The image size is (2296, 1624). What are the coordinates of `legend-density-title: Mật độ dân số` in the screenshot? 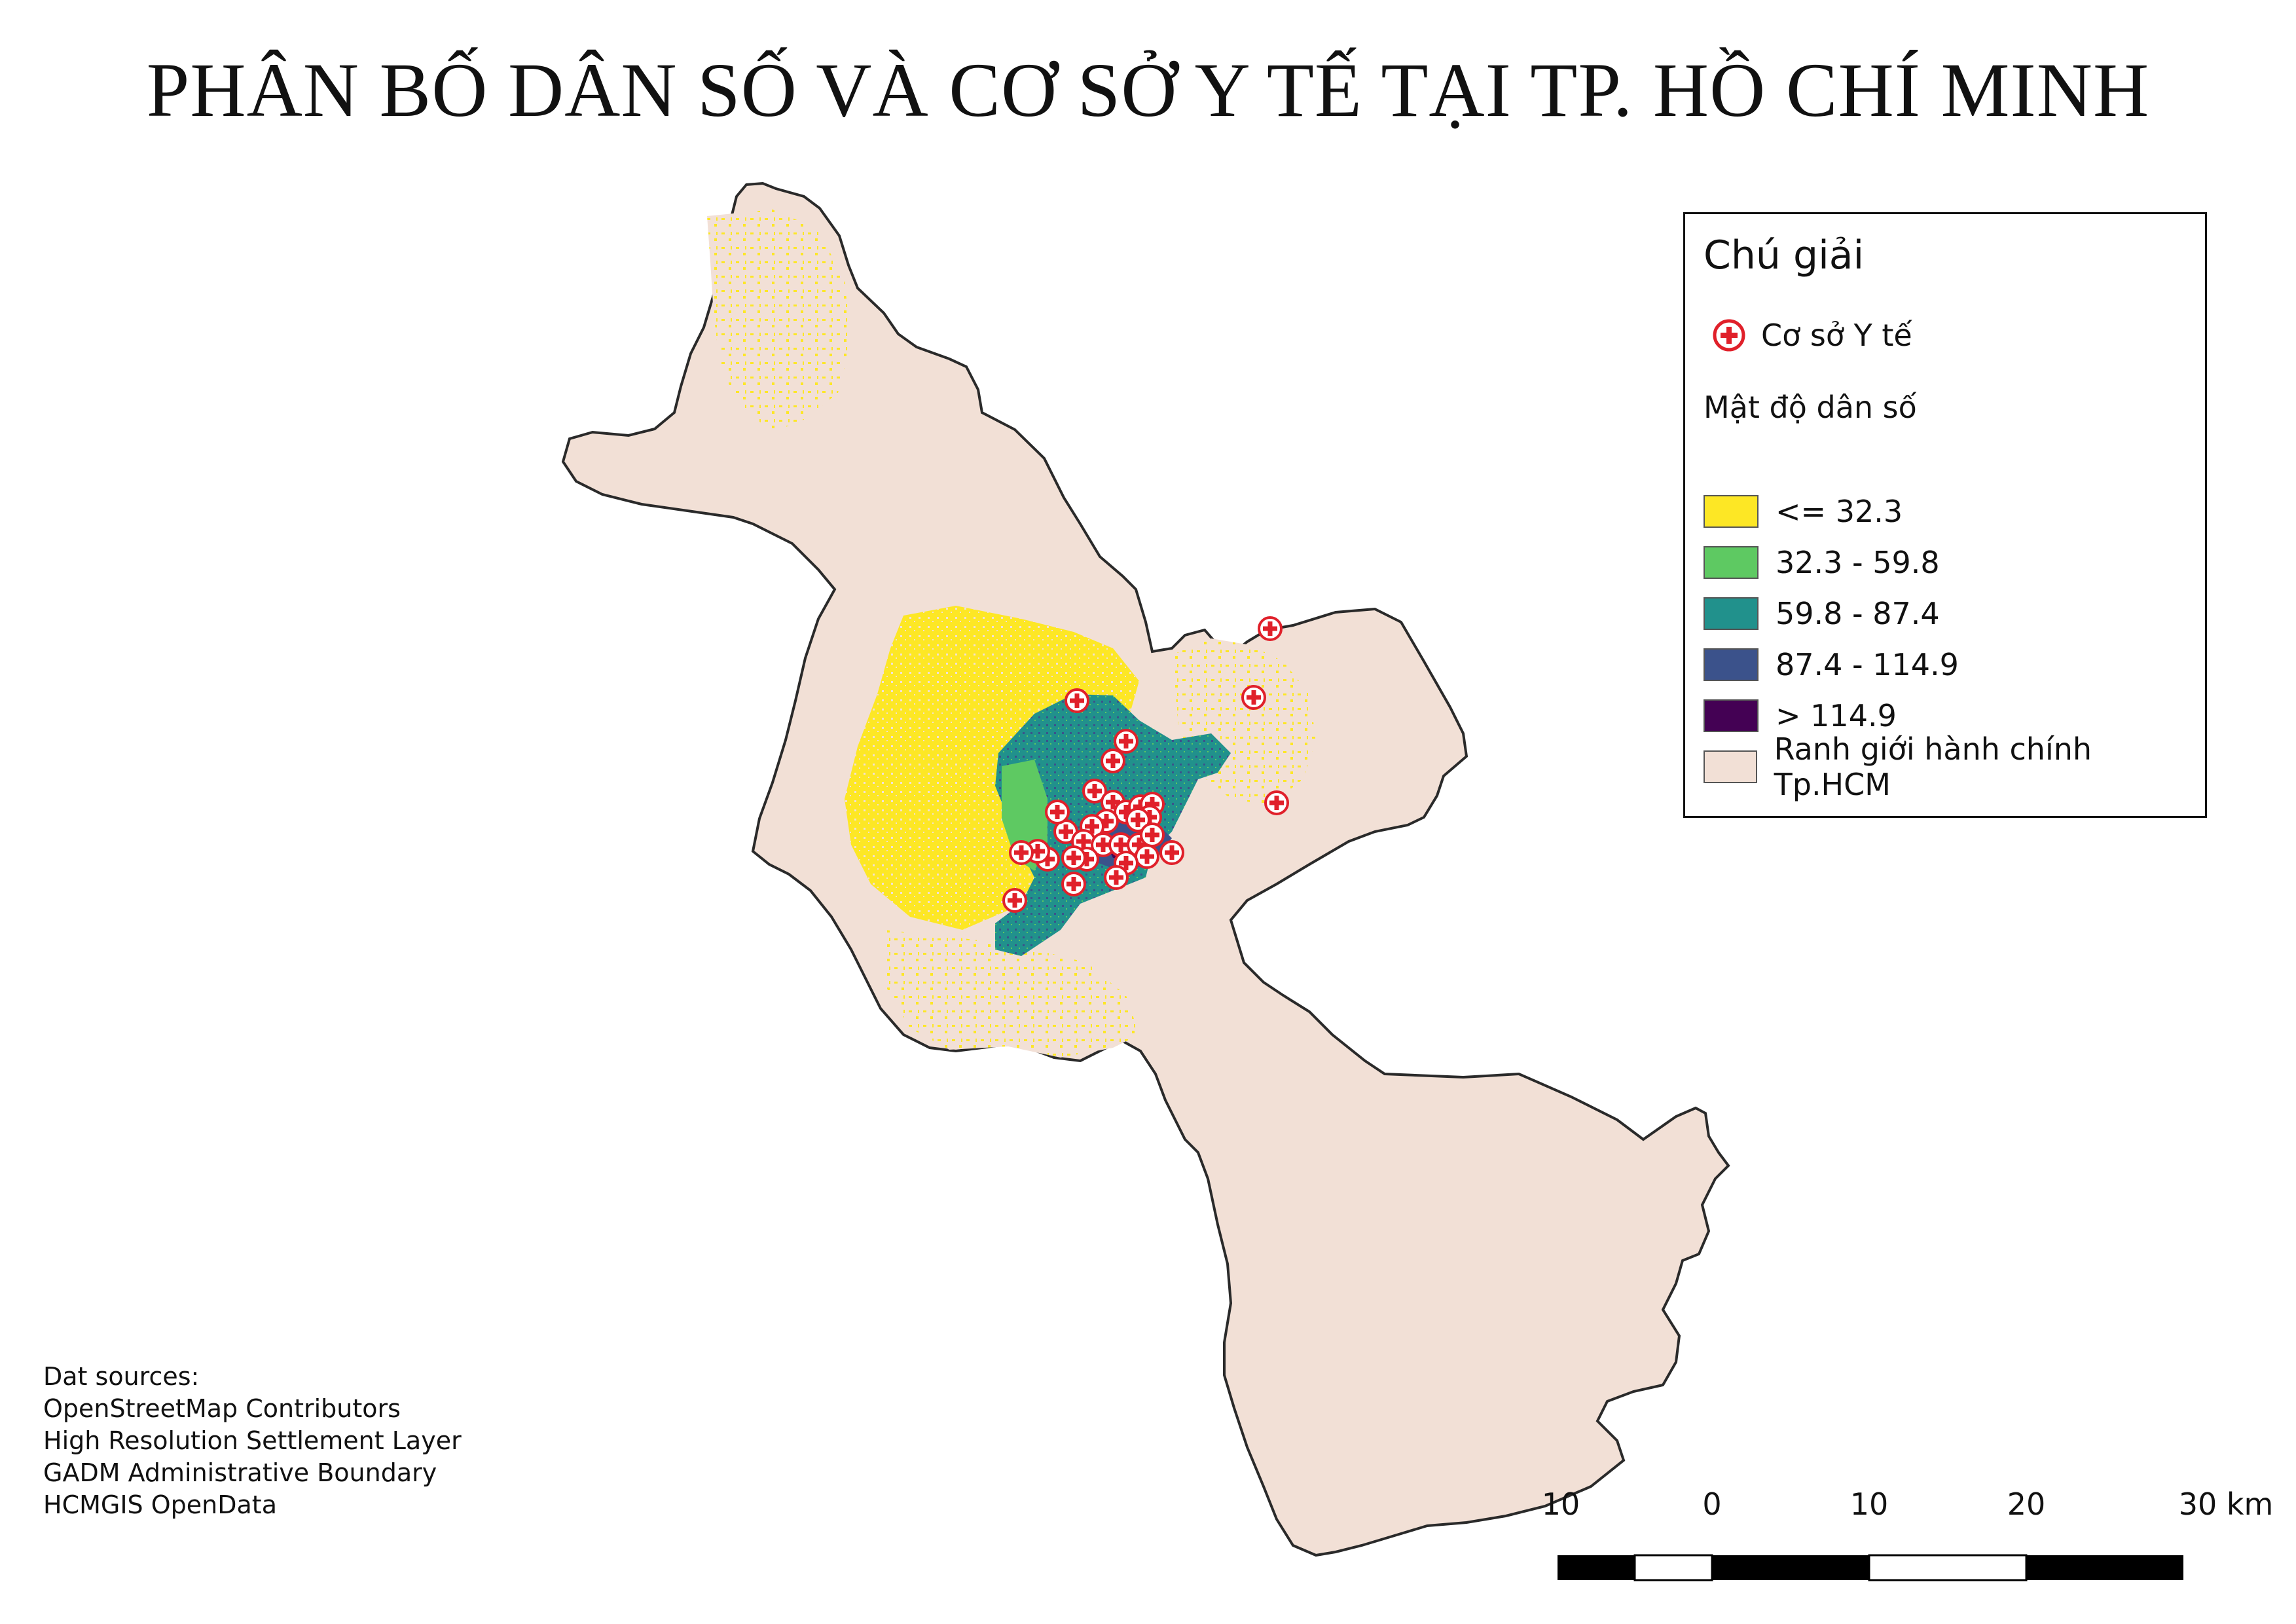 It's located at (1810, 407).